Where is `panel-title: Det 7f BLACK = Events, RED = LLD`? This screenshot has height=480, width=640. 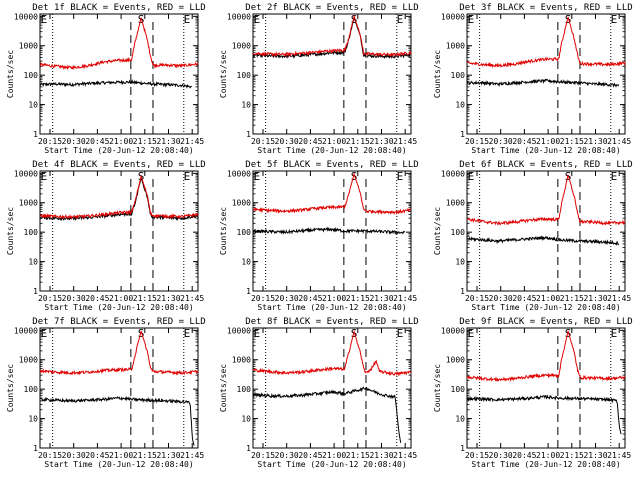 panel-title: Det 7f BLACK = Events, RED = LLD is located at coordinates (118, 322).